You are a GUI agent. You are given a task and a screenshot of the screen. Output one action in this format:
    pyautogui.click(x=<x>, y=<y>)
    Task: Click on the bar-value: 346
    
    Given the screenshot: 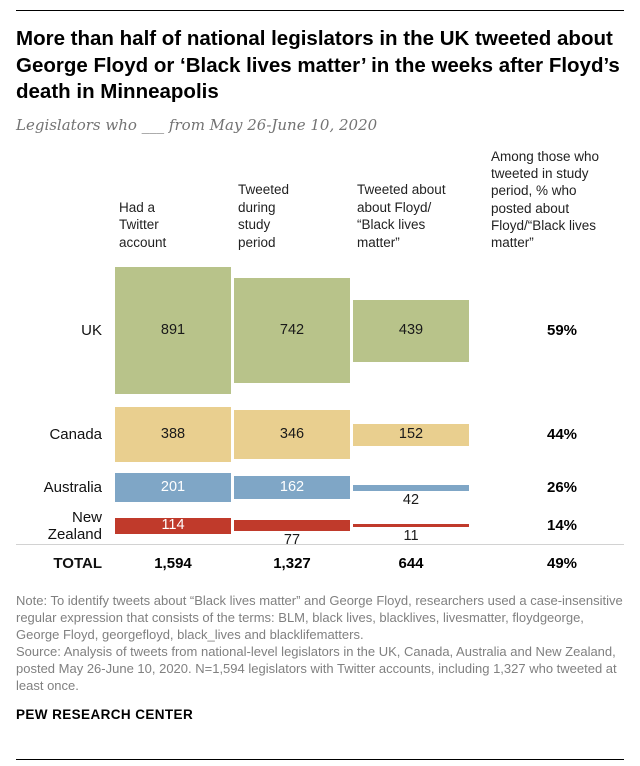 What is the action you would take?
    pyautogui.click(x=292, y=434)
    